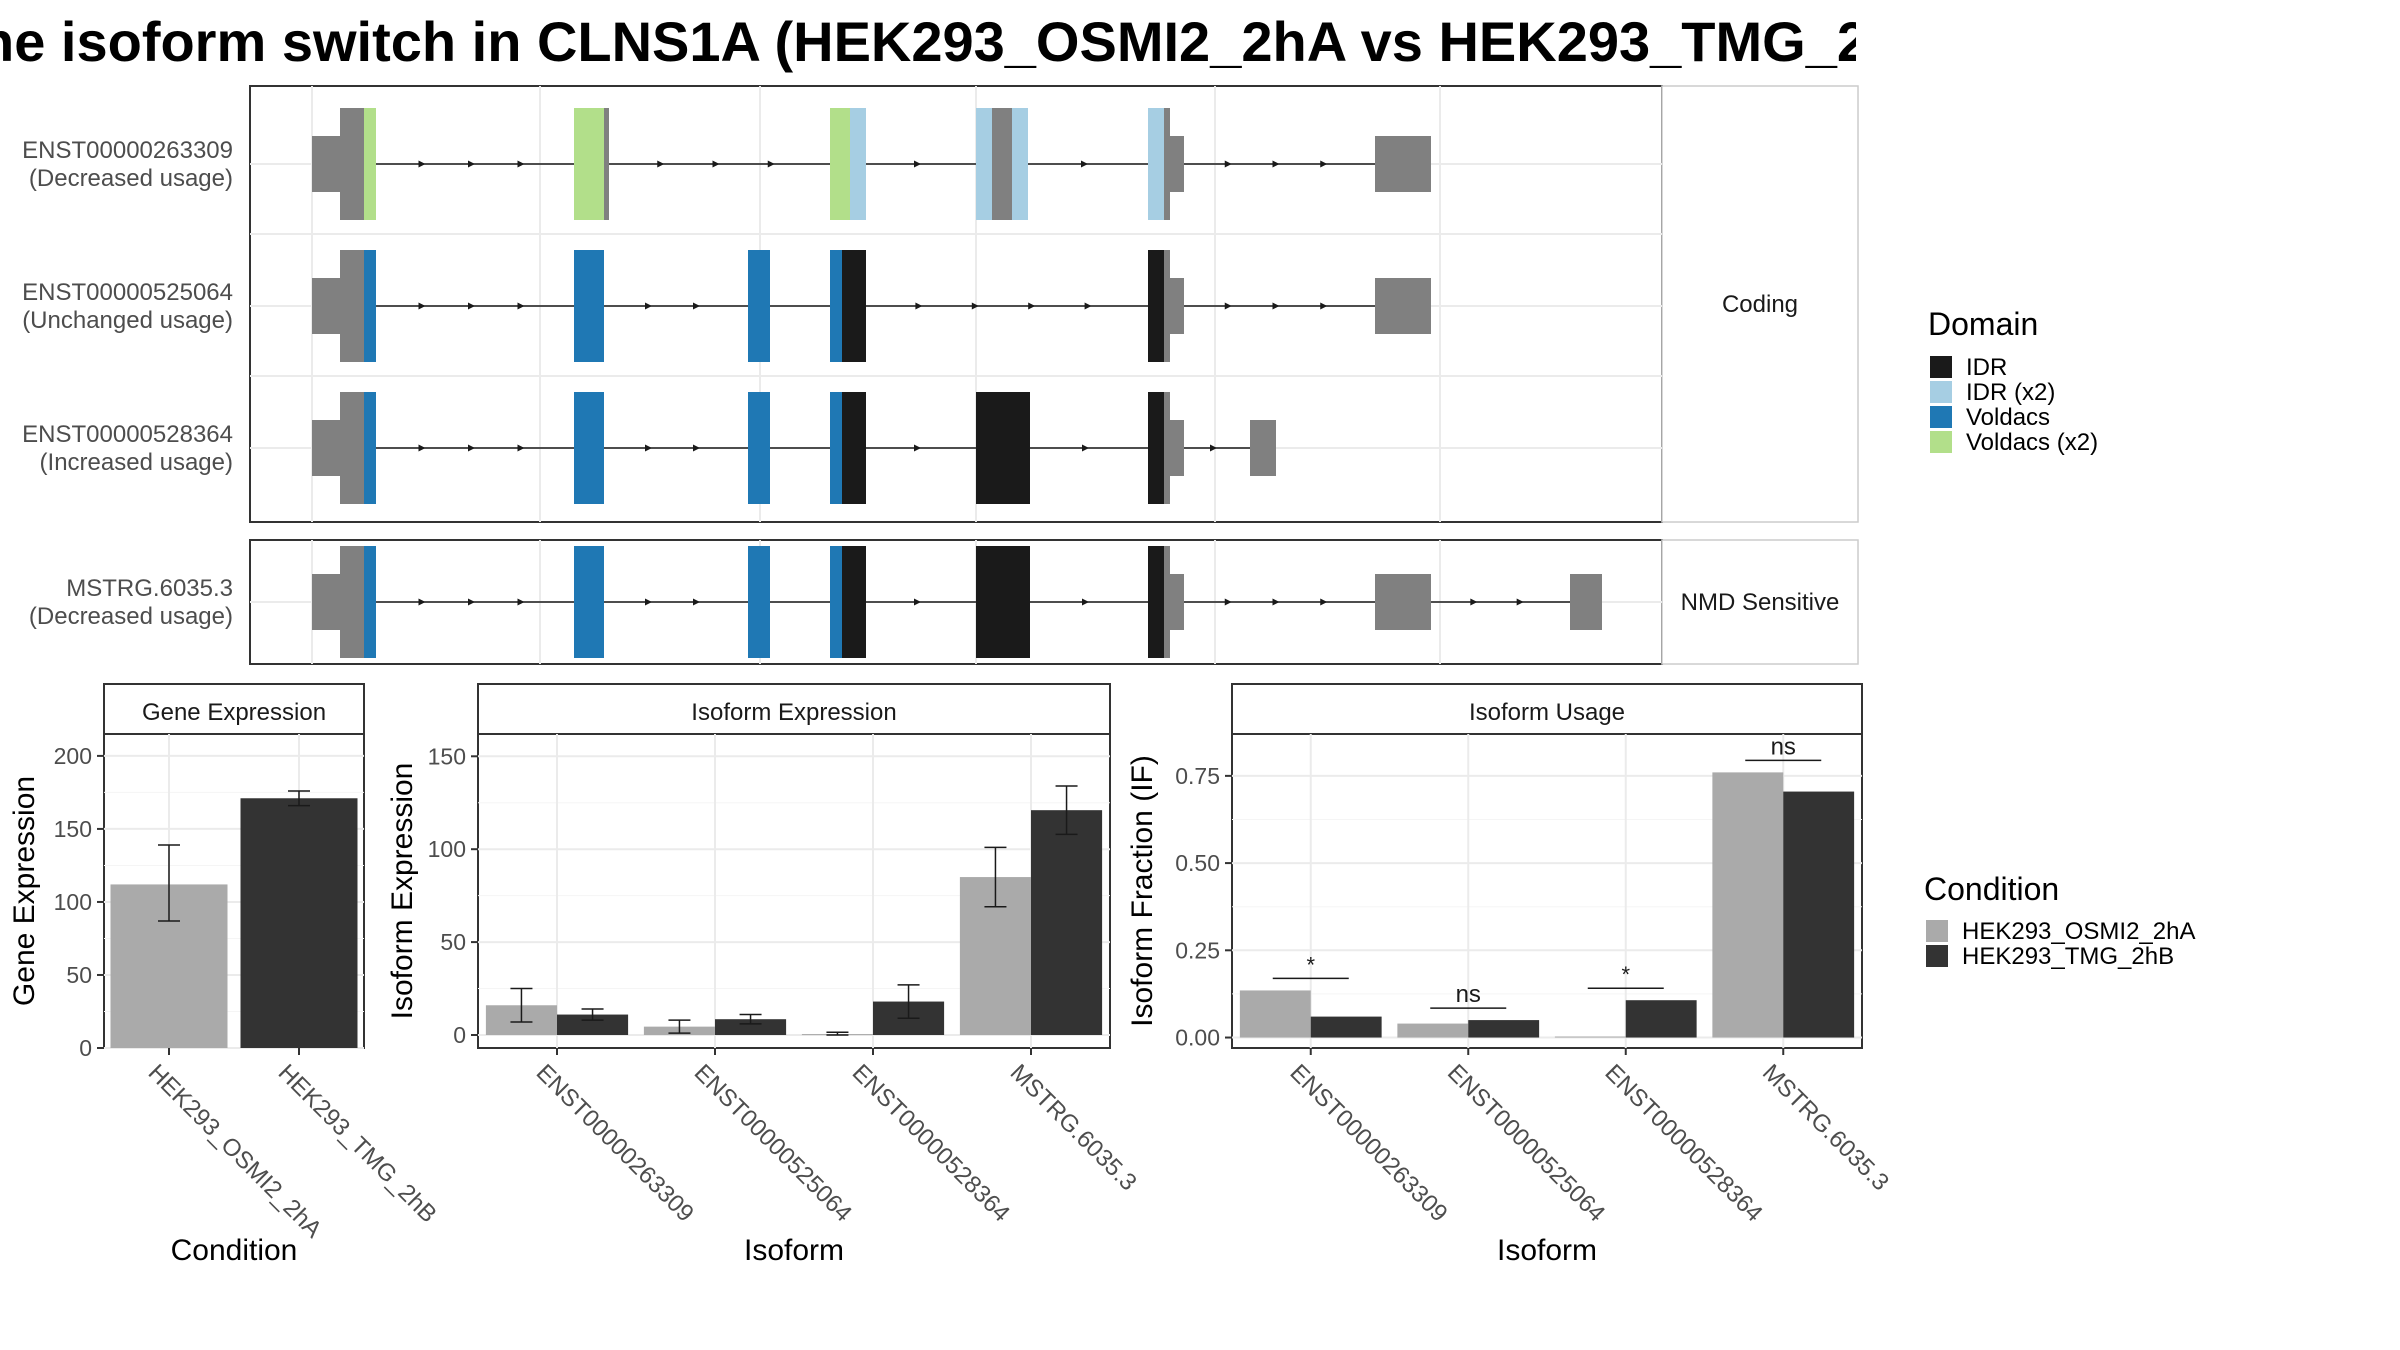 This screenshot has width=2400, height=1350. Describe the element at coordinates (1941, 392) in the screenshot. I see `legend-key-idr-x2-` at that location.